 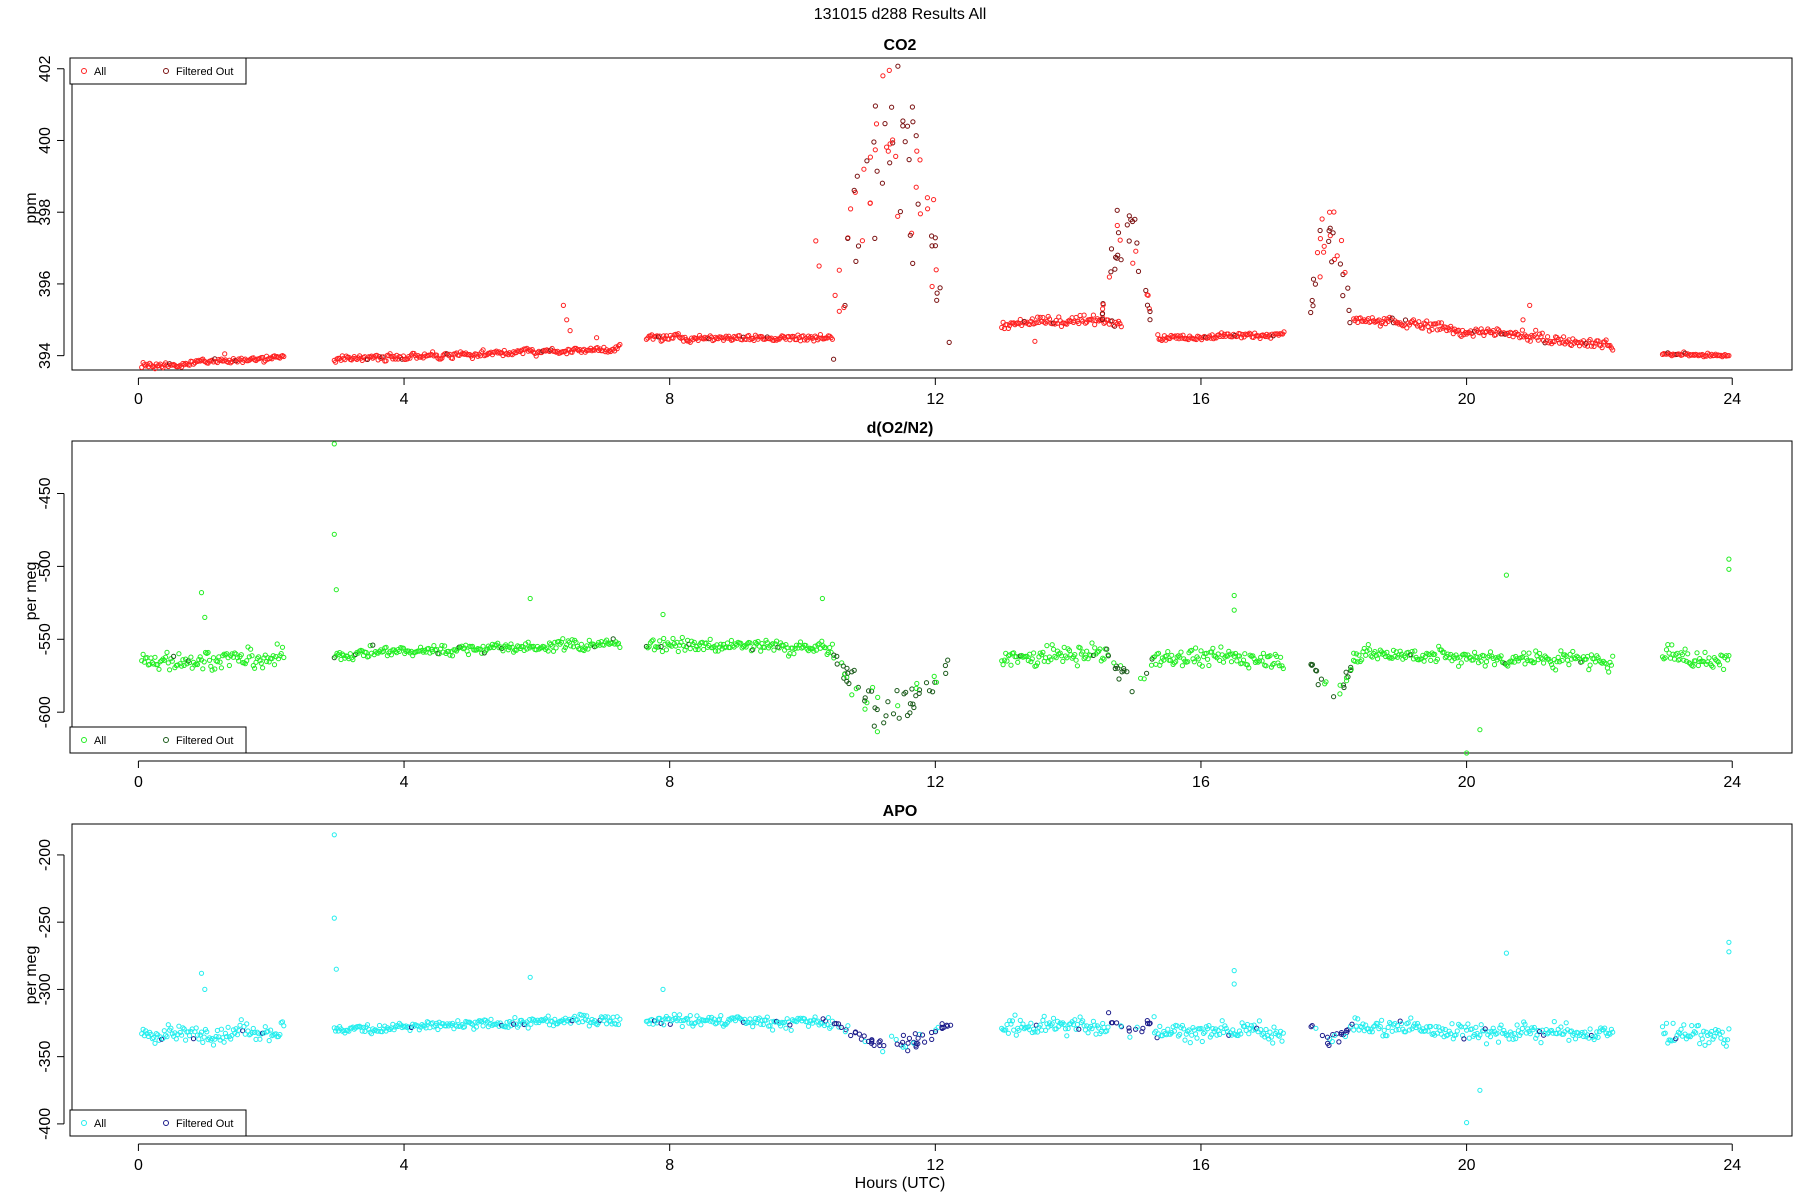 I want to click on o2n2-x-tick-label: 24, so click(x=1732, y=782).